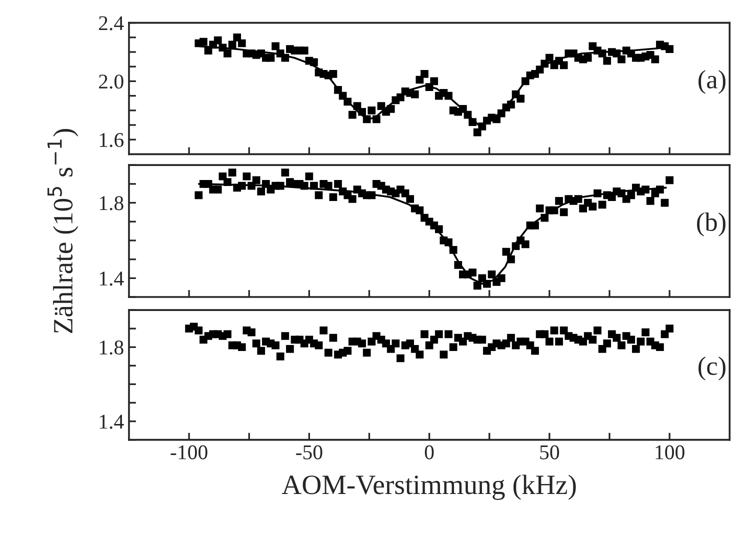 The height and width of the screenshot is (543, 737). What do you see at coordinates (550, 452) in the screenshot?
I see `x-tick-label: 50` at bounding box center [550, 452].